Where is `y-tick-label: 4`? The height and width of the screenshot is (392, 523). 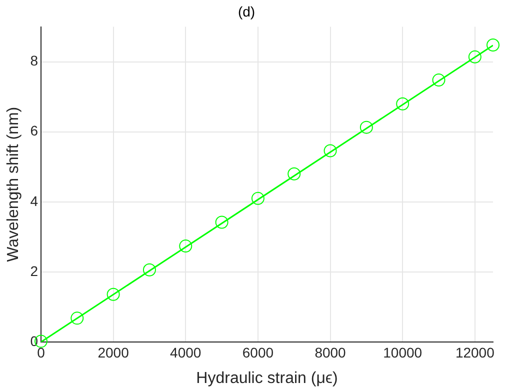 y-tick-label: 4 is located at coordinates (34, 200).